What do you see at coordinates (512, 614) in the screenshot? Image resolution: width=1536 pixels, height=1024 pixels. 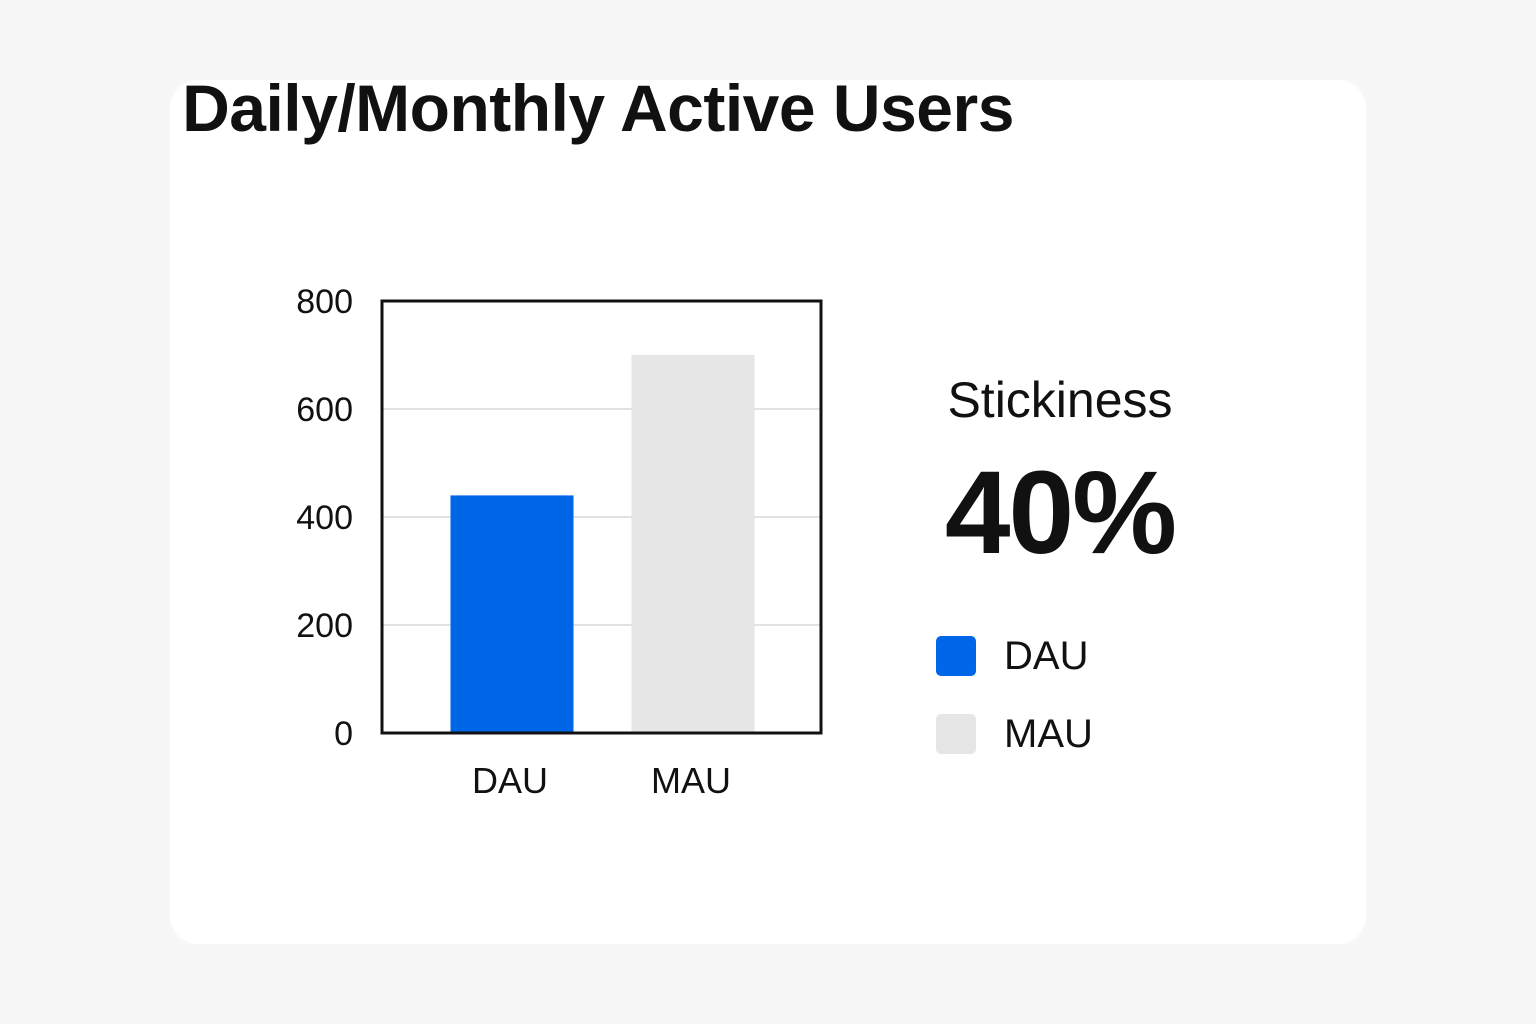 I see `bar-dau` at bounding box center [512, 614].